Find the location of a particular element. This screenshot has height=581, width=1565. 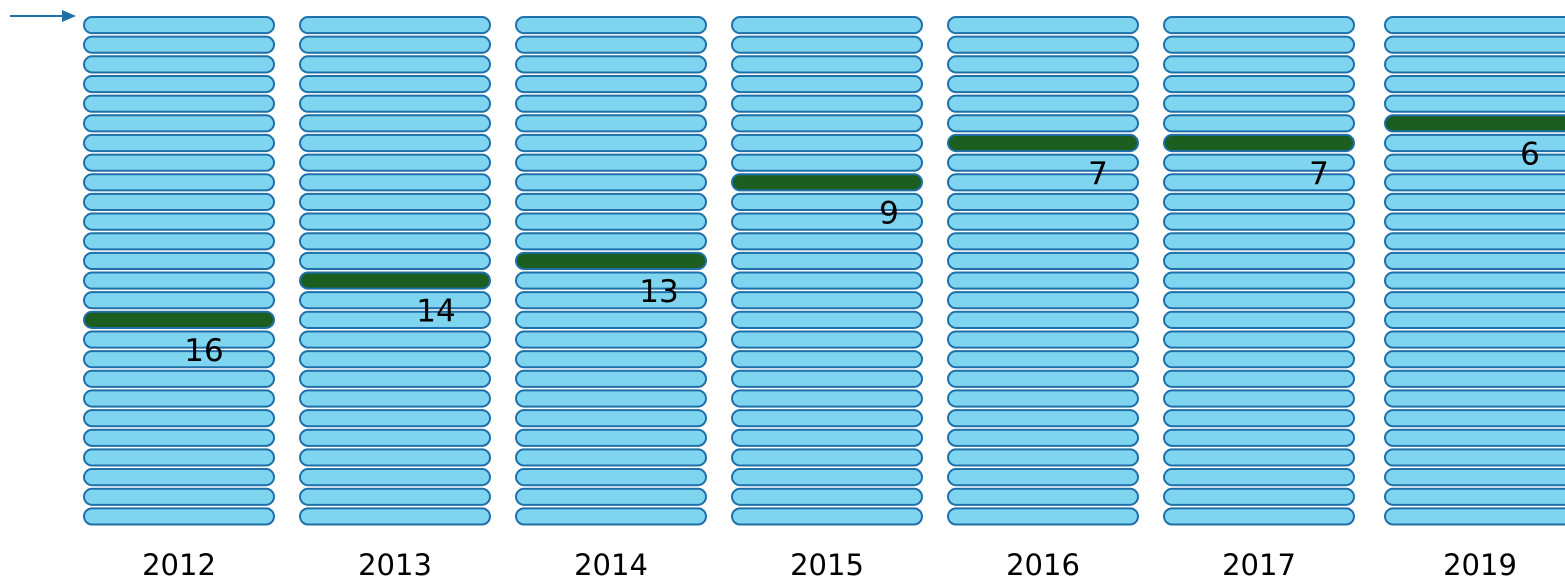

rank-value-label: 9 is located at coordinates (889, 213).